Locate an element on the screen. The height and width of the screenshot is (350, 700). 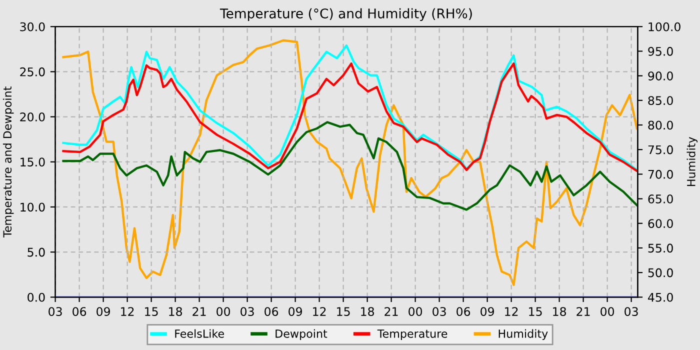
y-tick-label: 0.0 is located at coordinates (36, 297).